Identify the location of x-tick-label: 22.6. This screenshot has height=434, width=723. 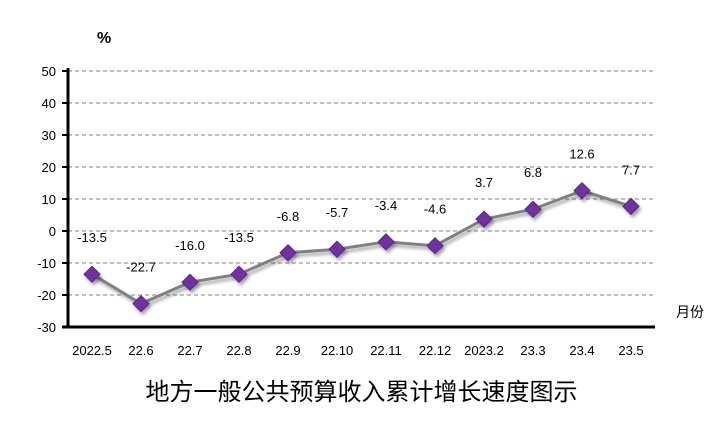
(140, 350).